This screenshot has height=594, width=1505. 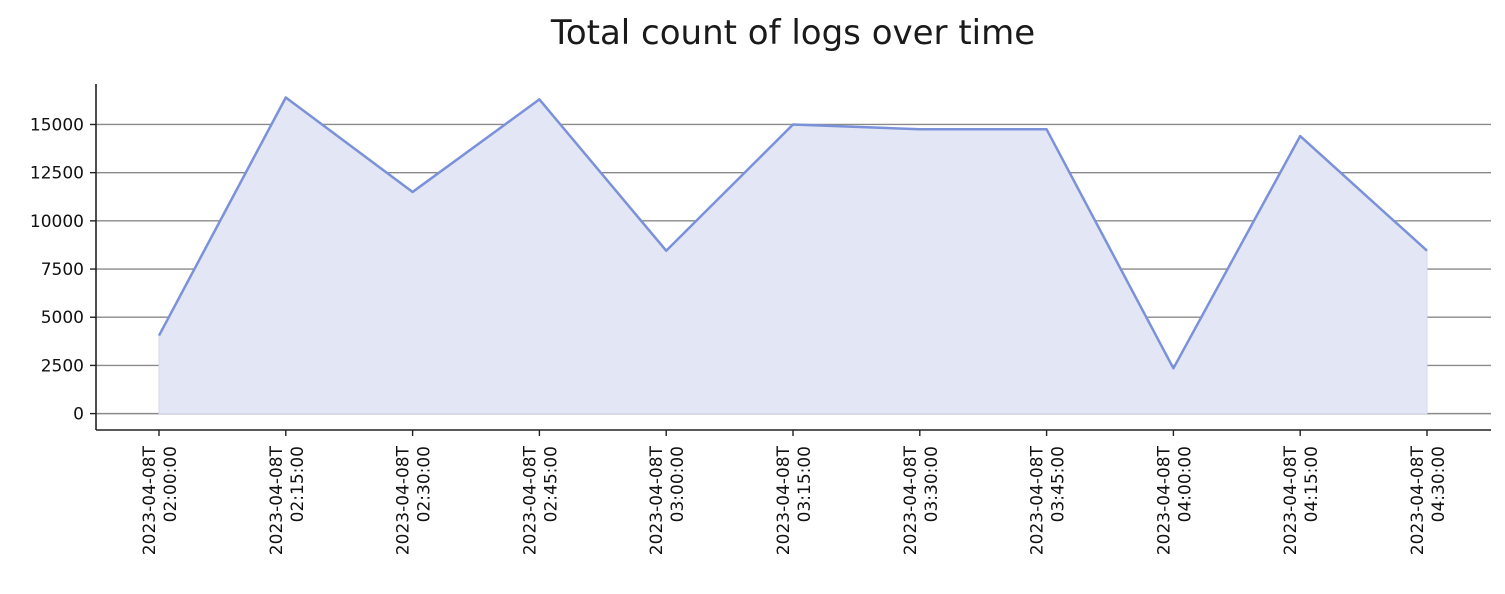 What do you see at coordinates (57, 174) in the screenshot?
I see `y-tick-label-5: 12500` at bounding box center [57, 174].